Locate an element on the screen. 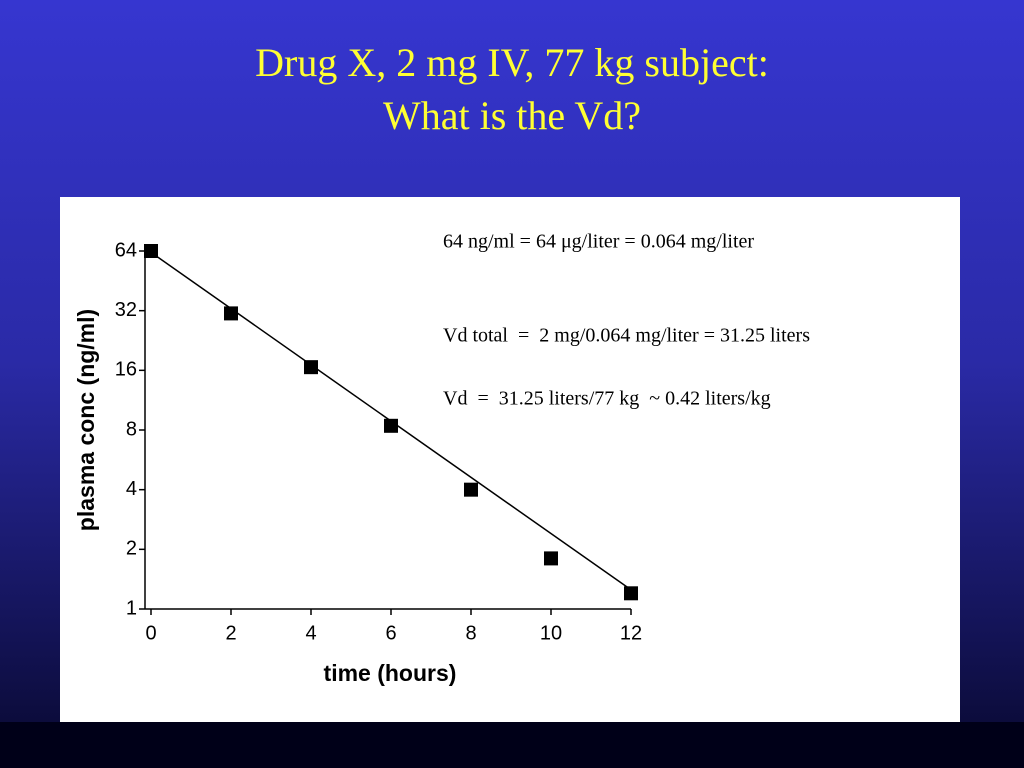  y-tick-label: 64 is located at coordinates (126, 250).